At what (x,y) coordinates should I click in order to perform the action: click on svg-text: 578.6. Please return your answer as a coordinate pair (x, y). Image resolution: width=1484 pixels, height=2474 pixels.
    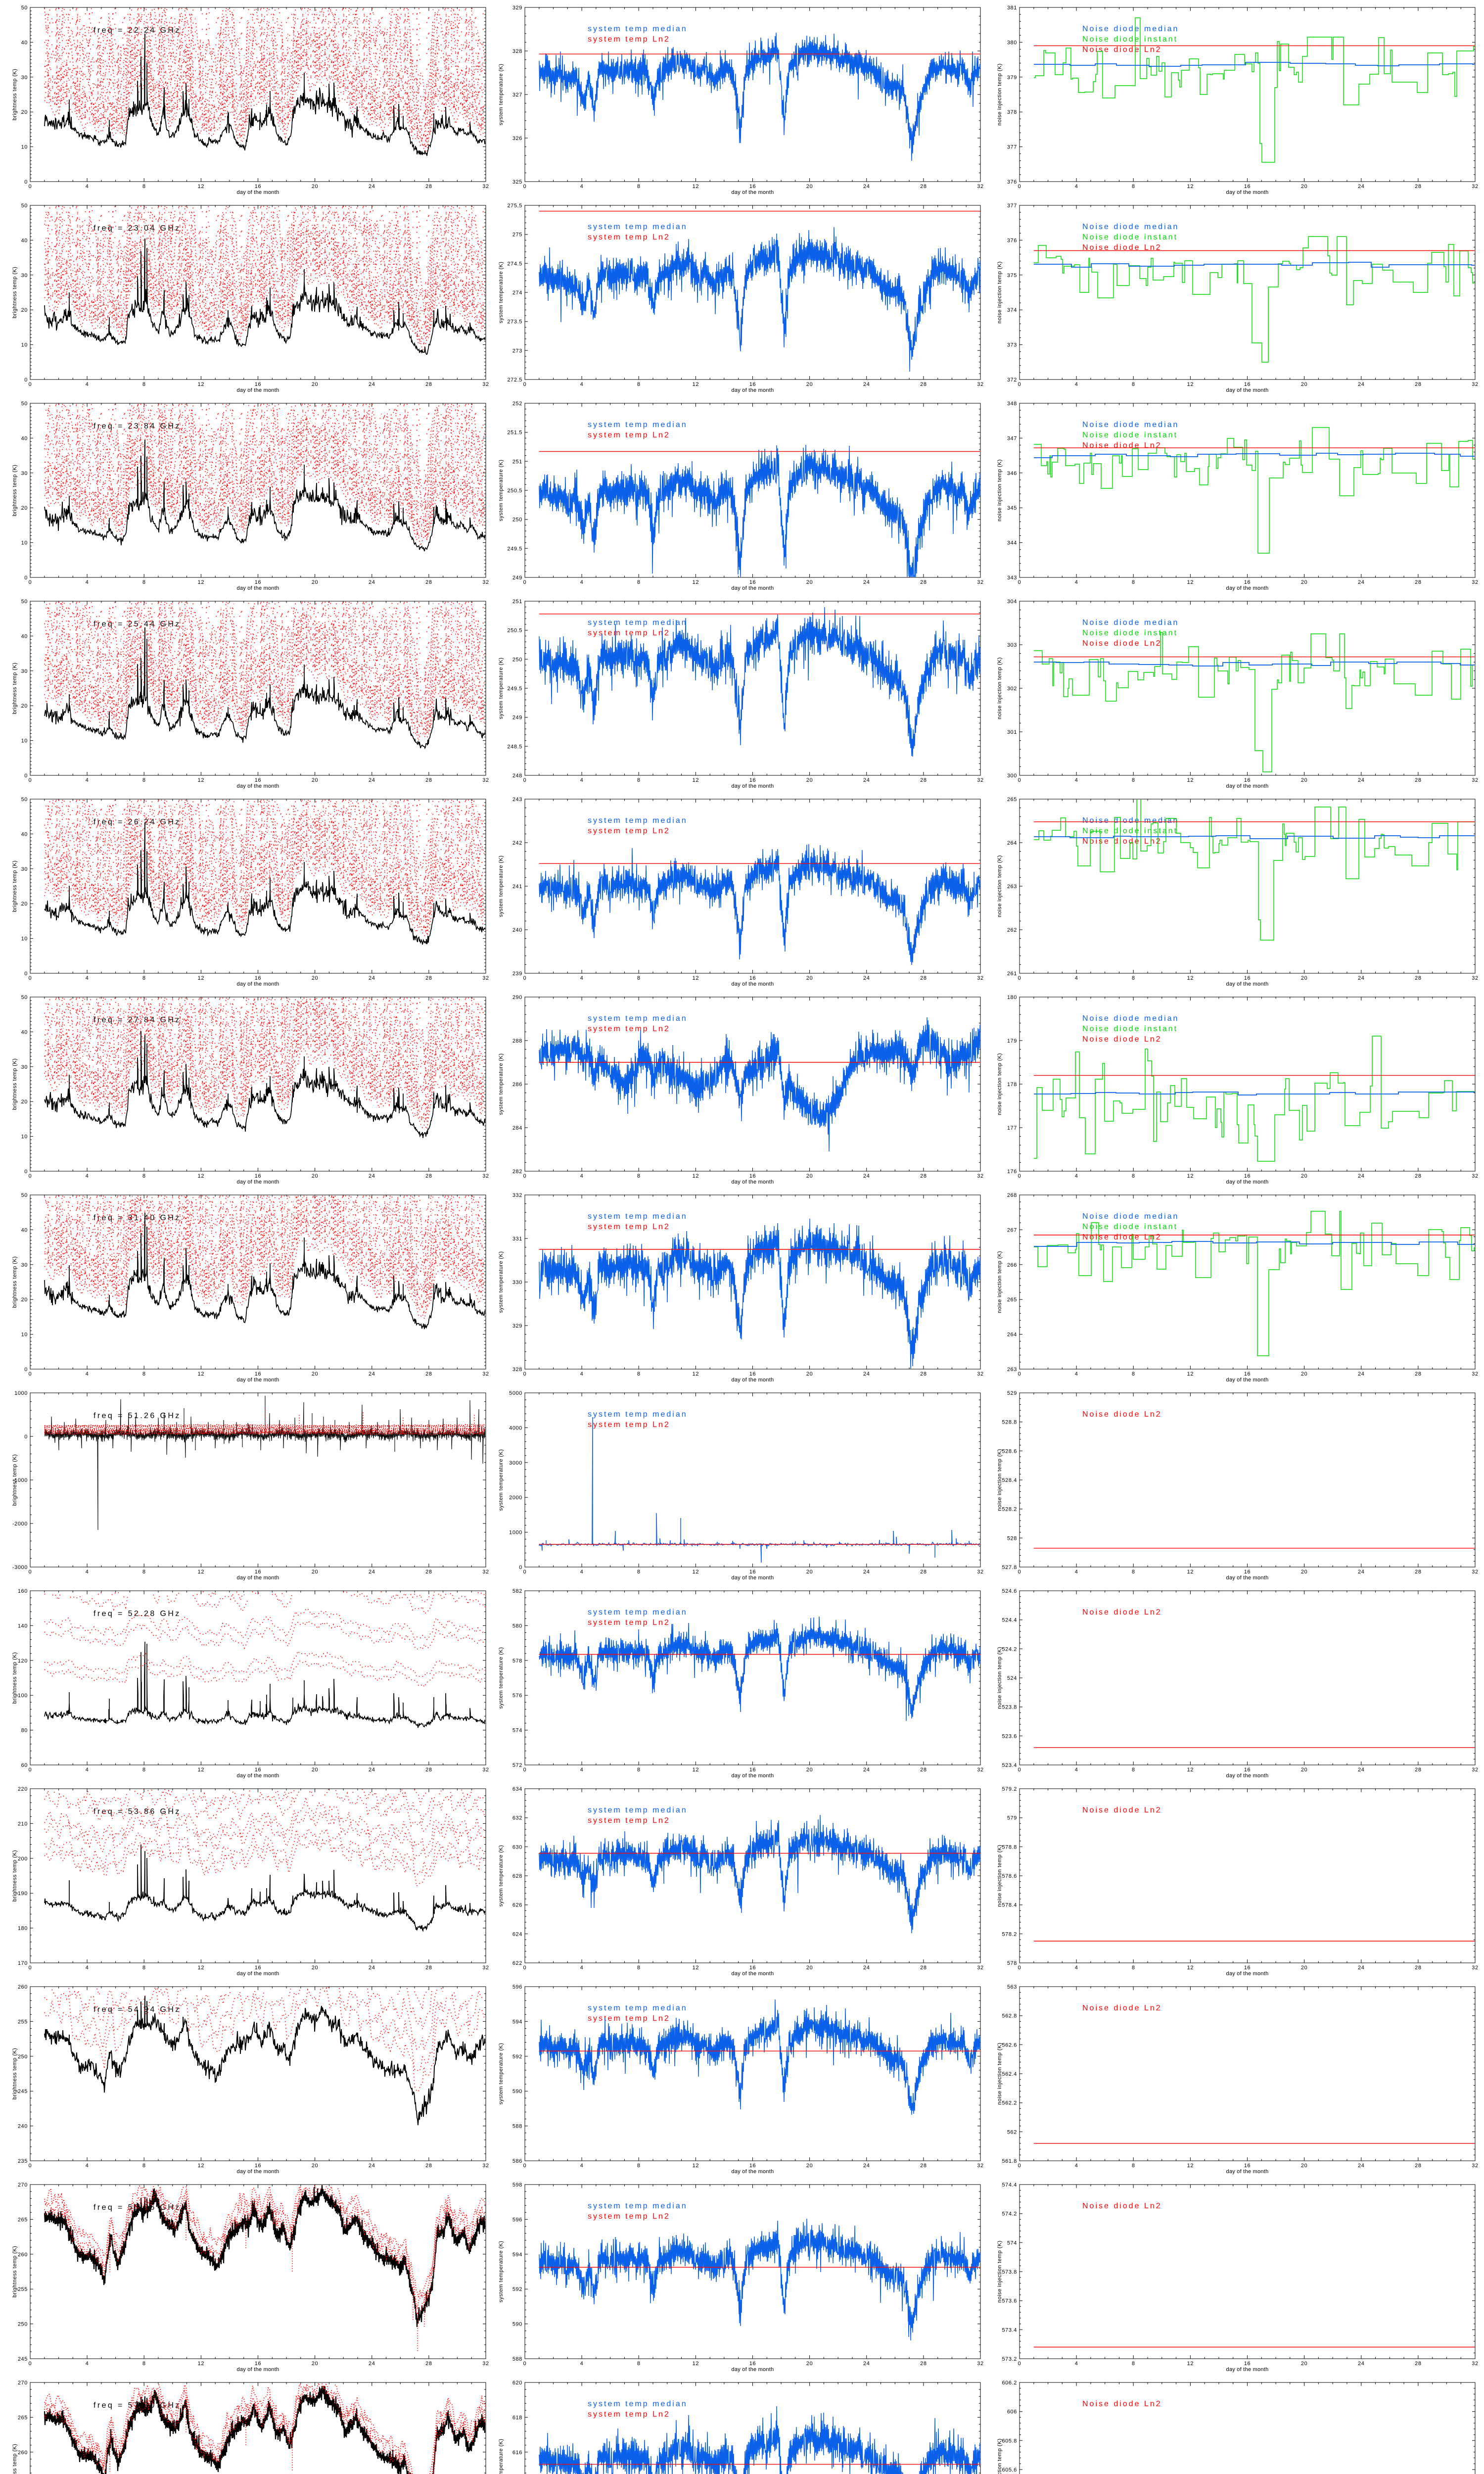
    Looking at the image, I should click on (1009, 1876).